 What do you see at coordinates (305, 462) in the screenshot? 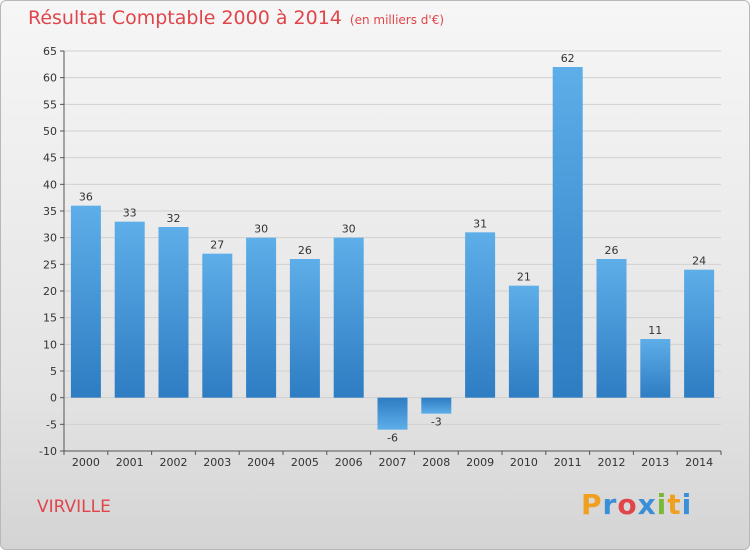
I see `x-tick-label-2005: 2005` at bounding box center [305, 462].